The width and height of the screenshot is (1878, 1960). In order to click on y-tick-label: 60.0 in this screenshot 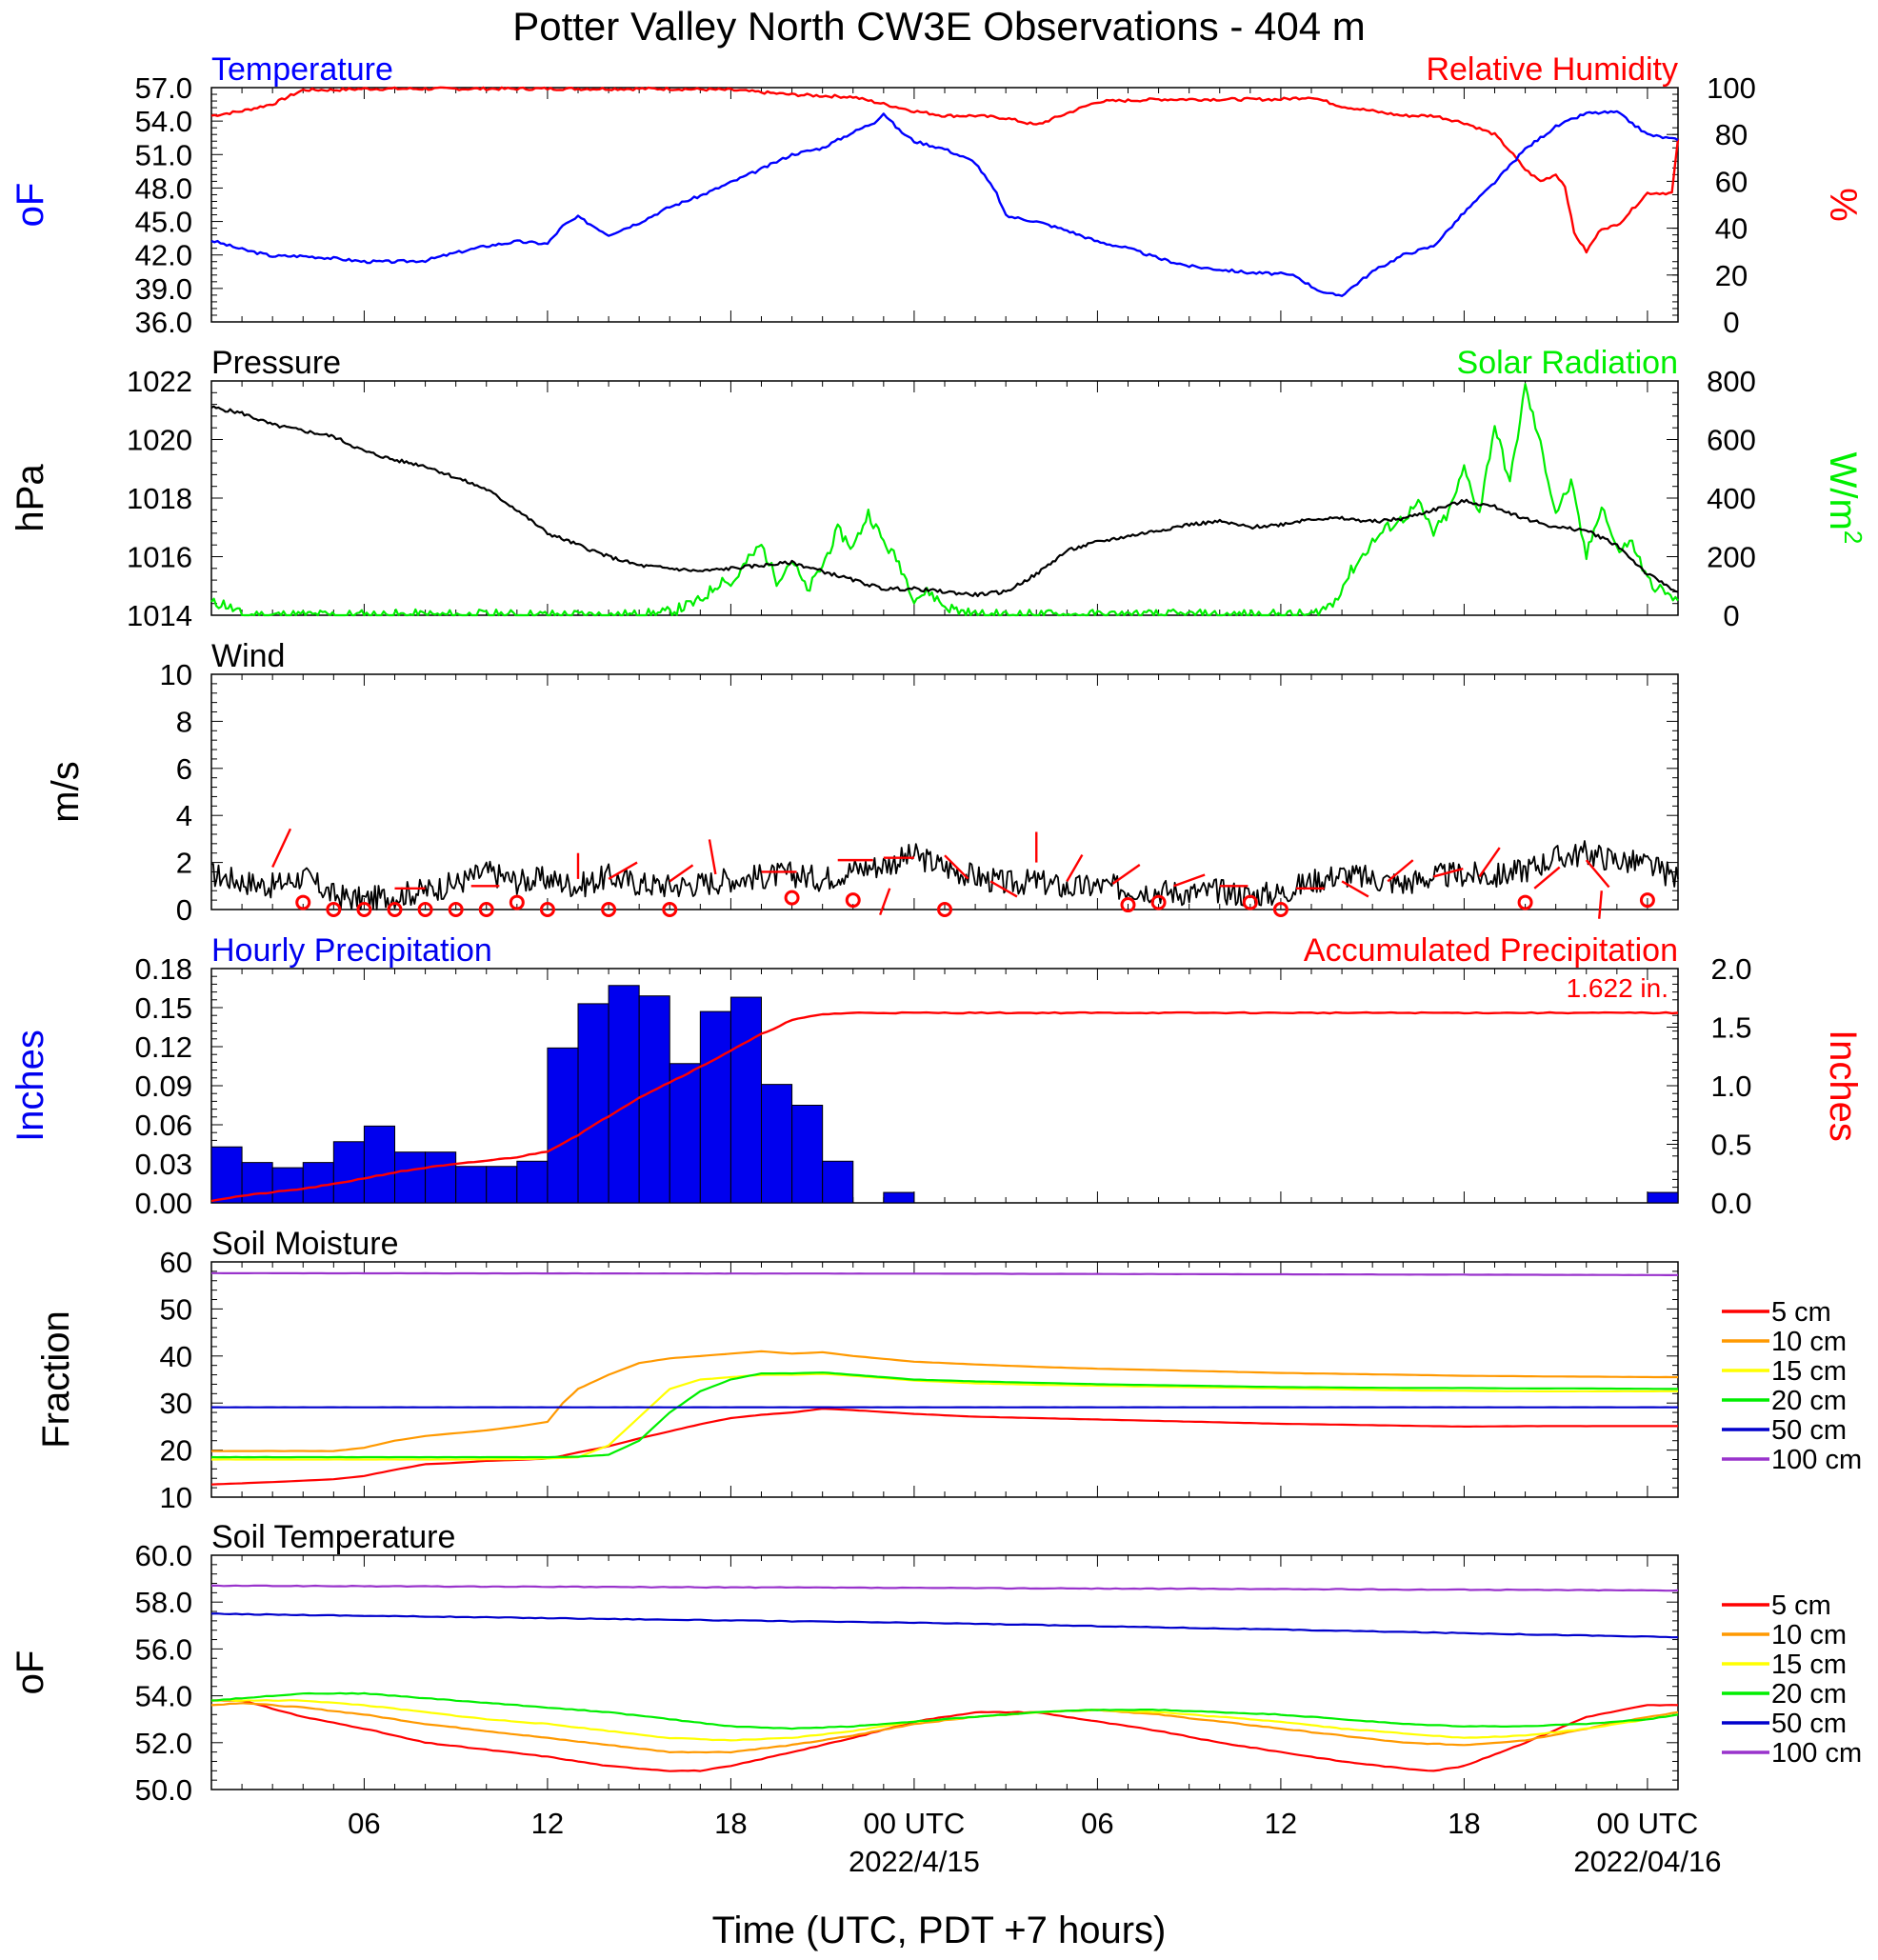, I will do `click(163, 1555)`.